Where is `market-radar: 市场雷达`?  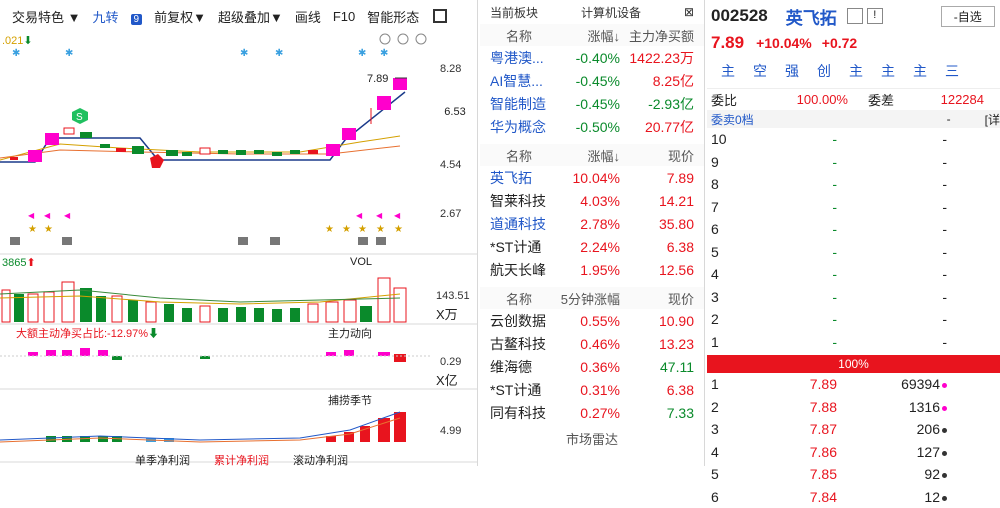 market-radar: 市场雷达 is located at coordinates (592, 438).